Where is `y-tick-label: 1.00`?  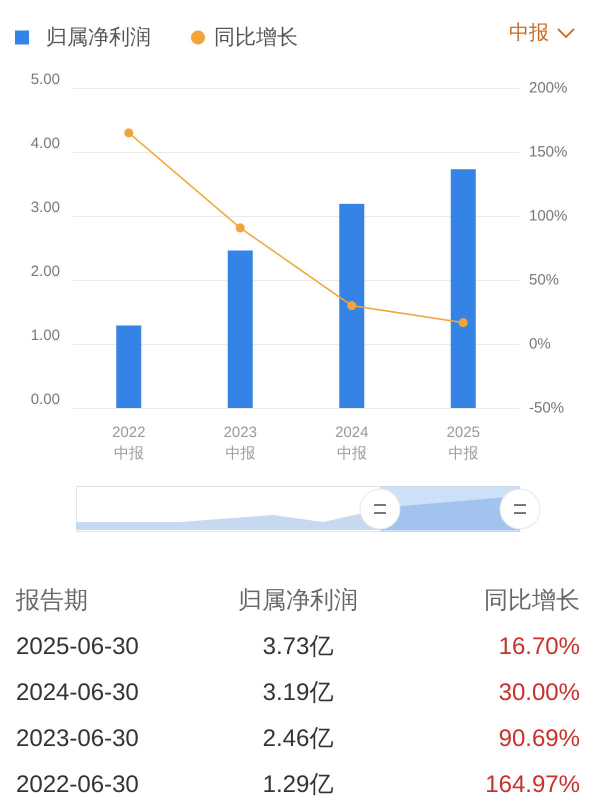 y-tick-label: 1.00 is located at coordinates (45, 335).